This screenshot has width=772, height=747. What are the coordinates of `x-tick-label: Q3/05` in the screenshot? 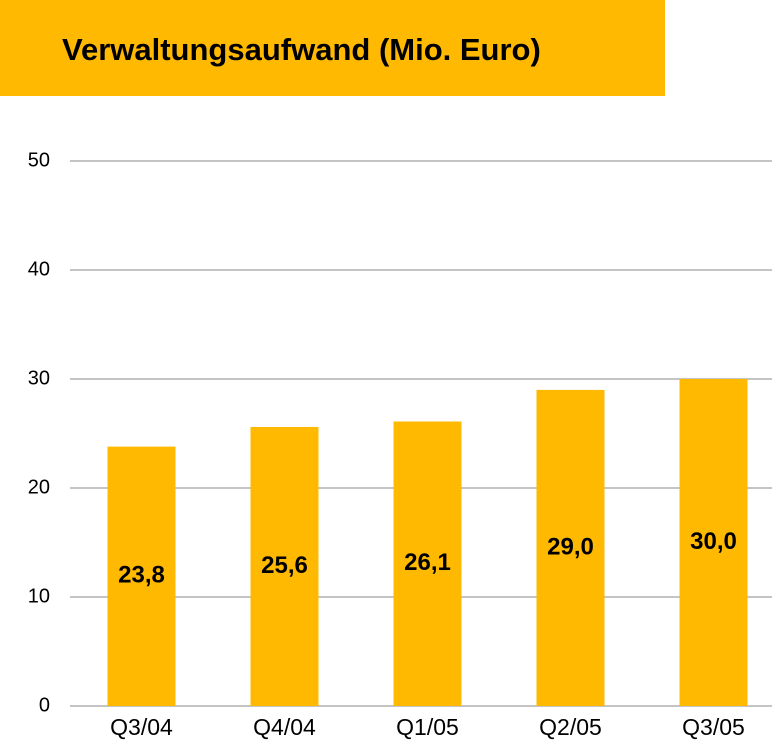 It's located at (713, 727).